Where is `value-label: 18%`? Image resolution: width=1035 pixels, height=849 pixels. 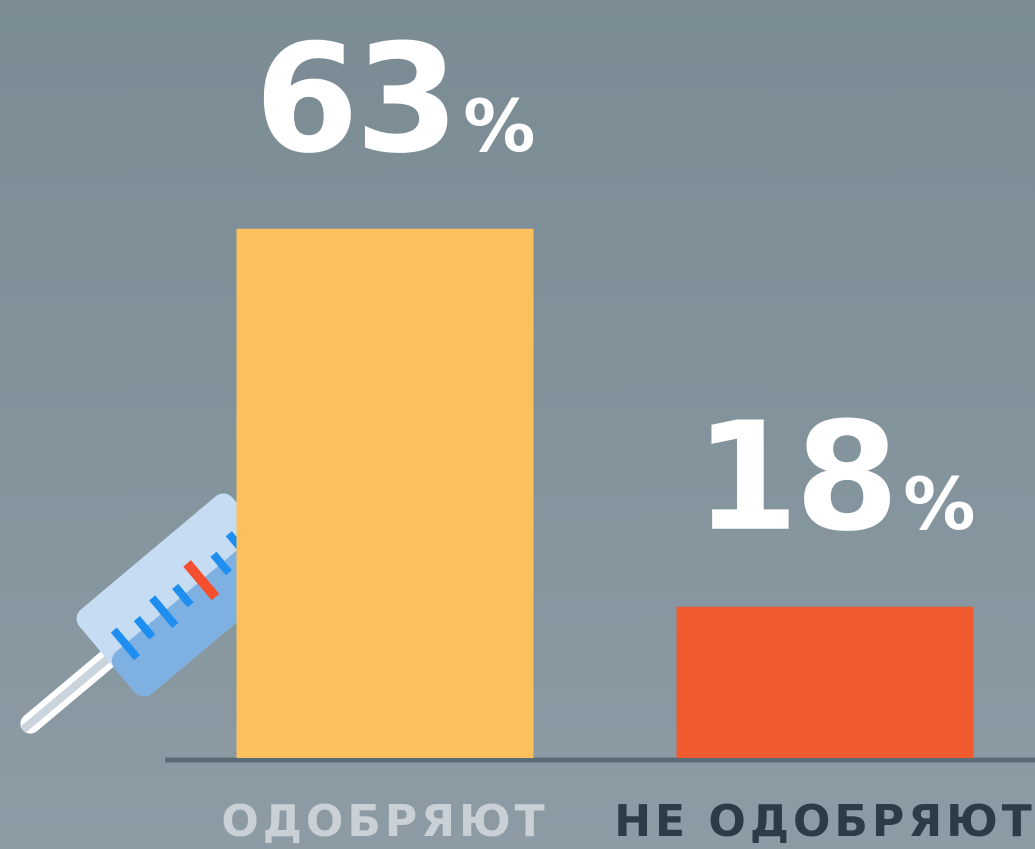 value-label: 18% is located at coordinates (835, 478).